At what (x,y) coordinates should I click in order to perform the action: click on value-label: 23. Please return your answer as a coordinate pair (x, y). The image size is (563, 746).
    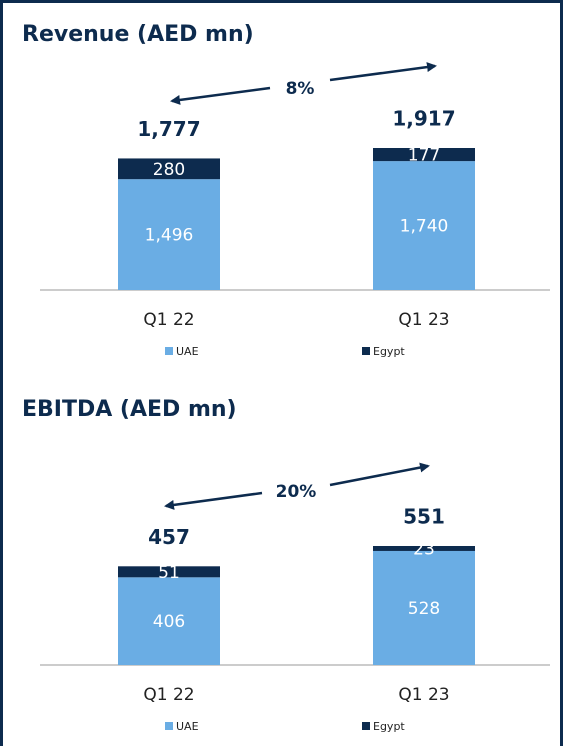
    Looking at the image, I should click on (424, 549).